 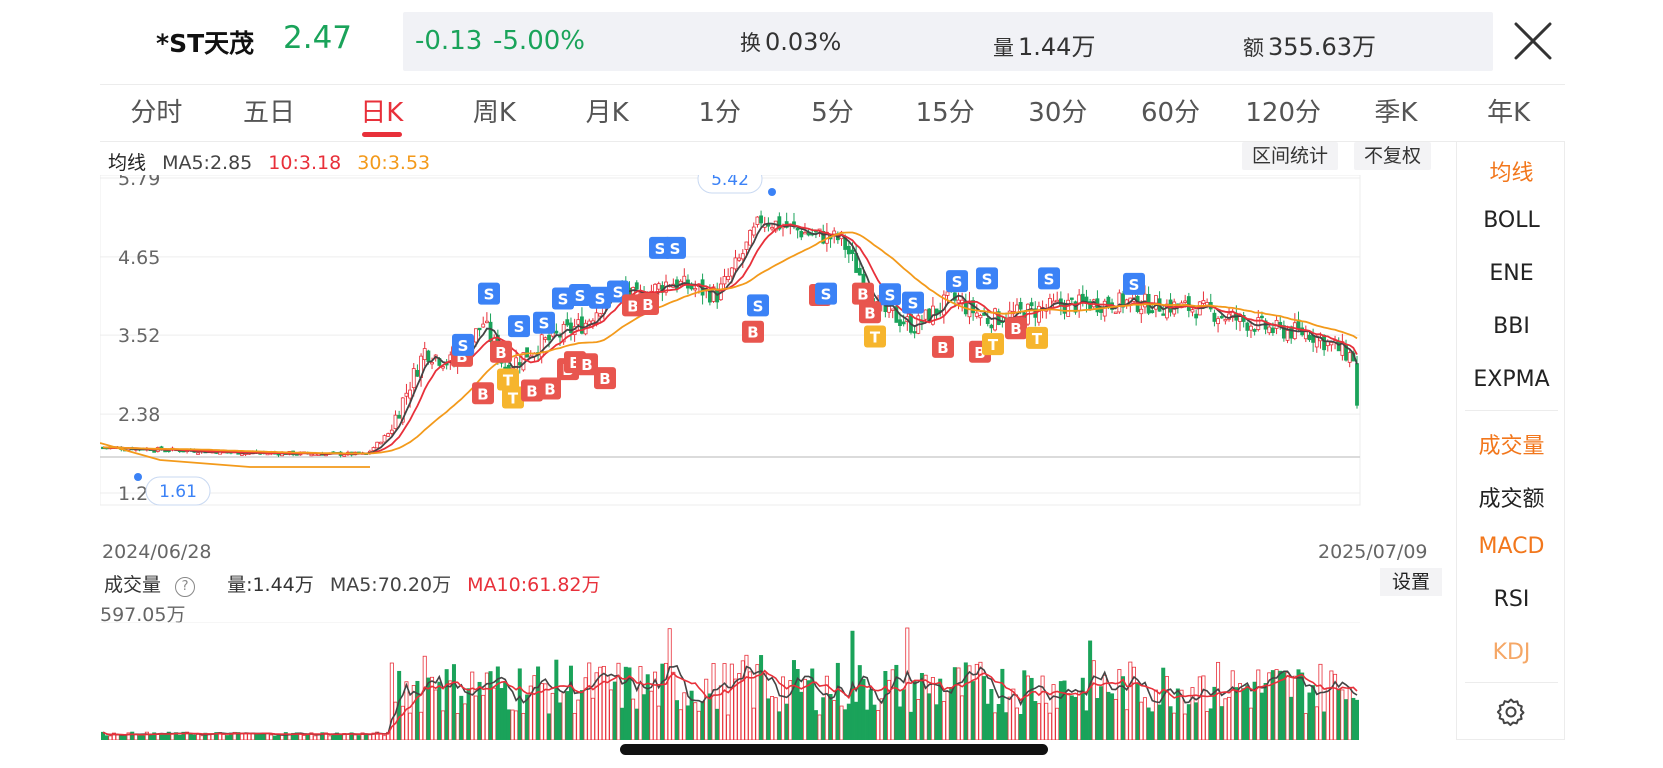 What do you see at coordinates (156, 113) in the screenshot?
I see `tab-0: 分时` at bounding box center [156, 113].